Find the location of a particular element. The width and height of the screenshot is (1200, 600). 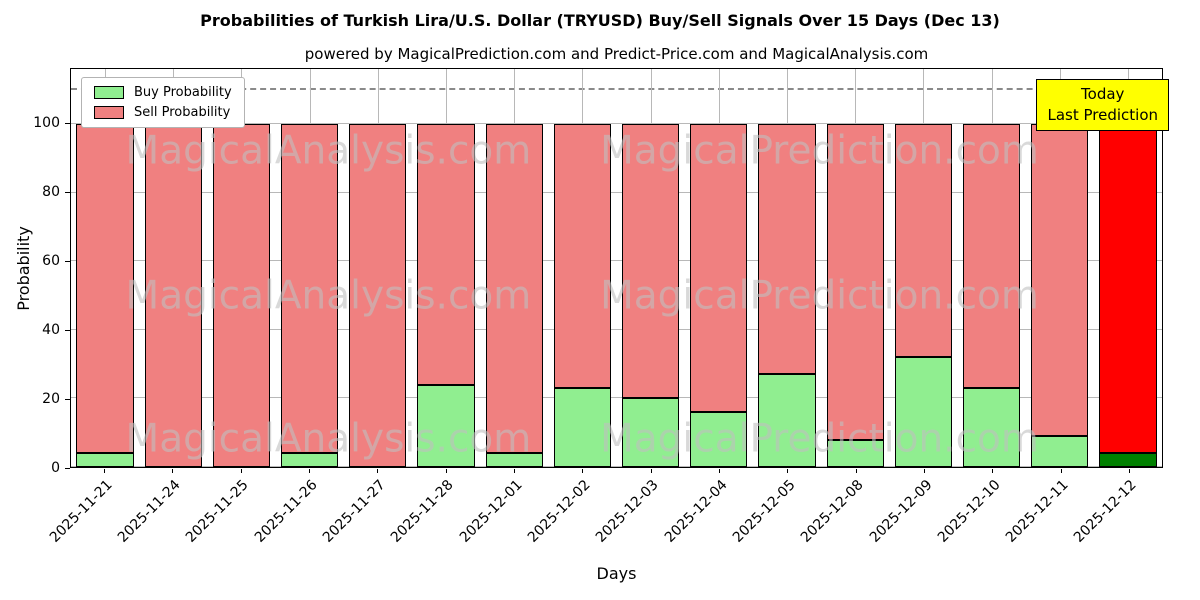

x-tick-label: 2025-12-05 is located at coordinates (764, 511).